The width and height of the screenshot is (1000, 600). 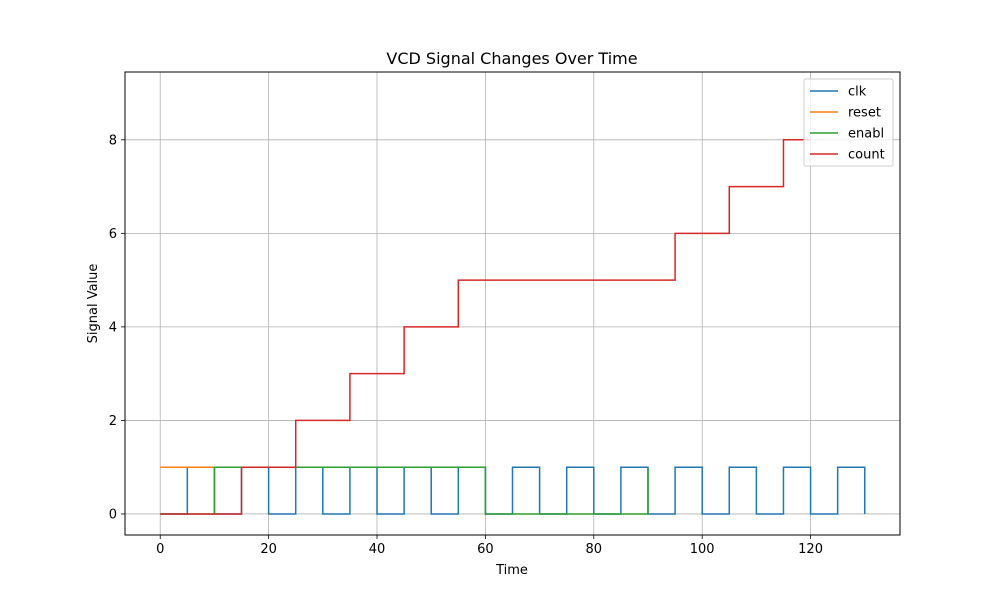 I want to click on chart-title: VCD Signal Changes Over Time, so click(x=511, y=58).